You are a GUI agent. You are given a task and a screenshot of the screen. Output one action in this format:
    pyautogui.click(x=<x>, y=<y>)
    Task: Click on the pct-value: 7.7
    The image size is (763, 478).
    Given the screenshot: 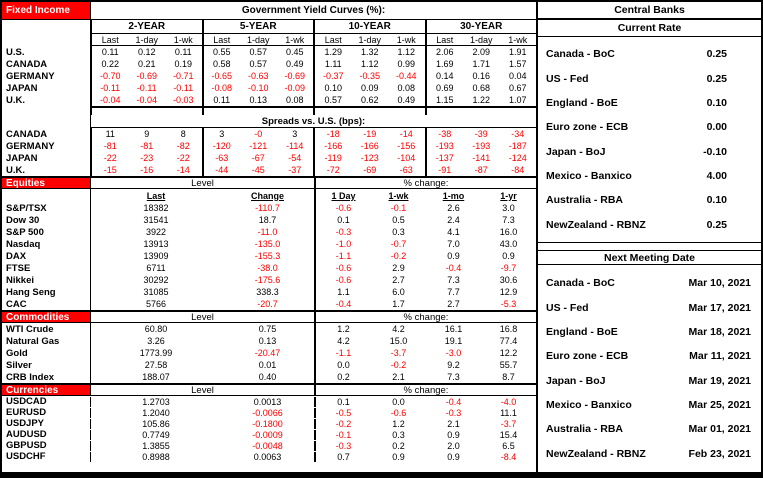 What is the action you would take?
    pyautogui.click(x=453, y=292)
    